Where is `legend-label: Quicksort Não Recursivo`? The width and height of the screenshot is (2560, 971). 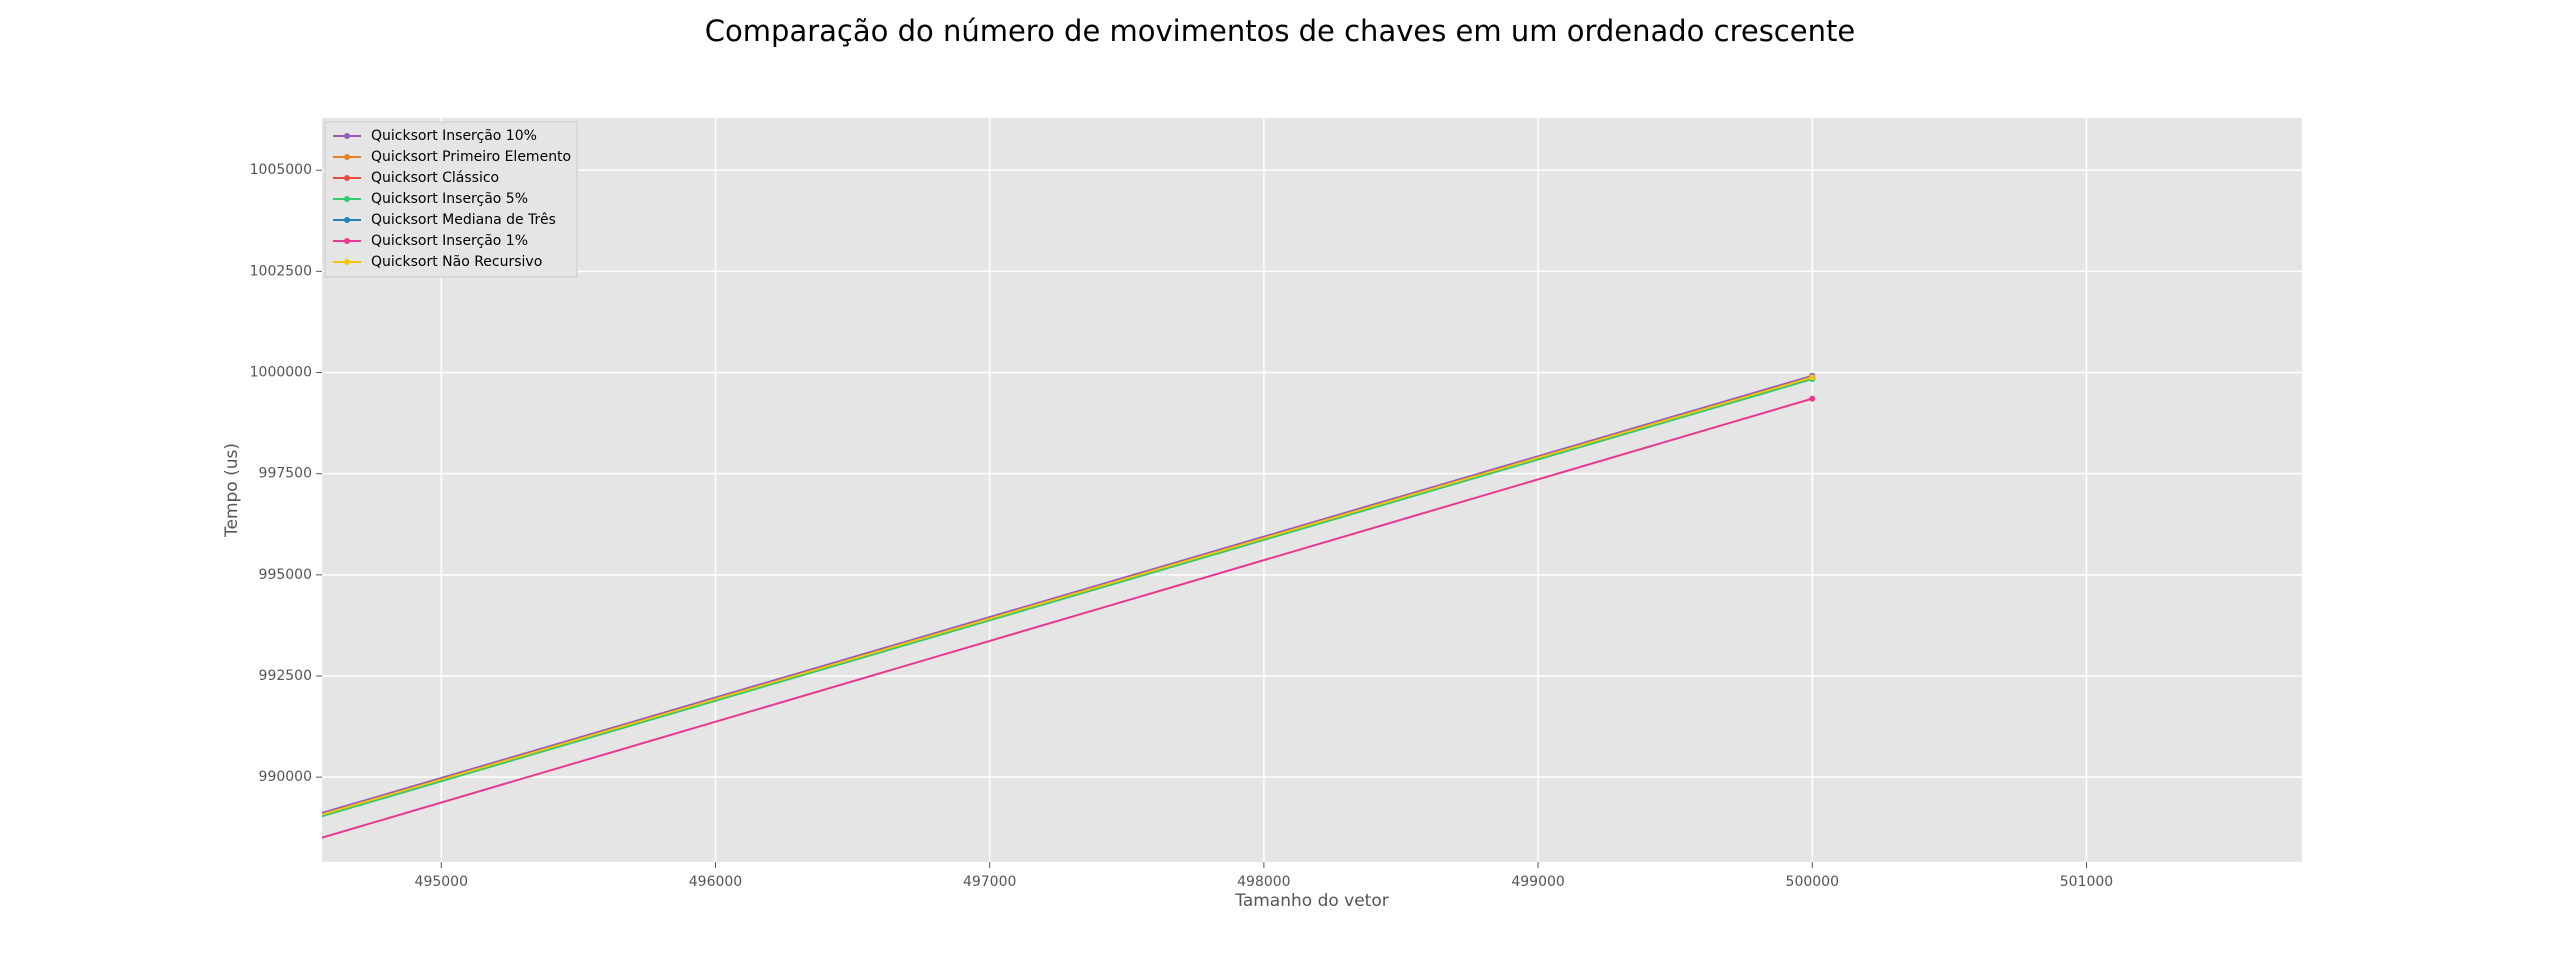
legend-label: Quicksort Não Recursivo is located at coordinates (456, 262).